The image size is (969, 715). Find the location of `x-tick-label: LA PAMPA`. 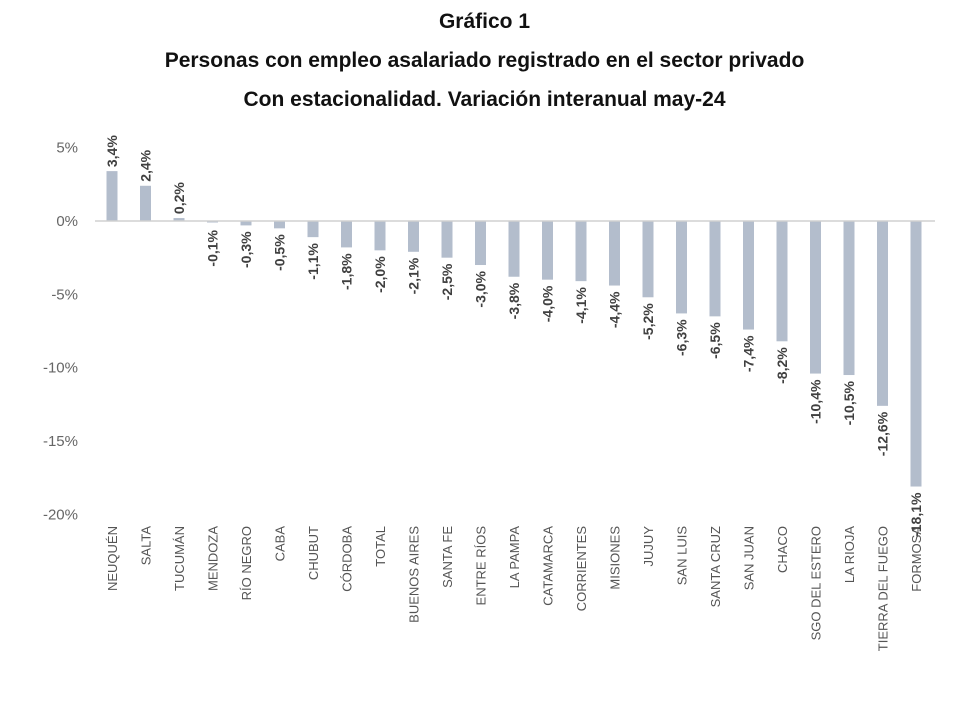

x-tick-label: LA PAMPA is located at coordinates (514, 557).